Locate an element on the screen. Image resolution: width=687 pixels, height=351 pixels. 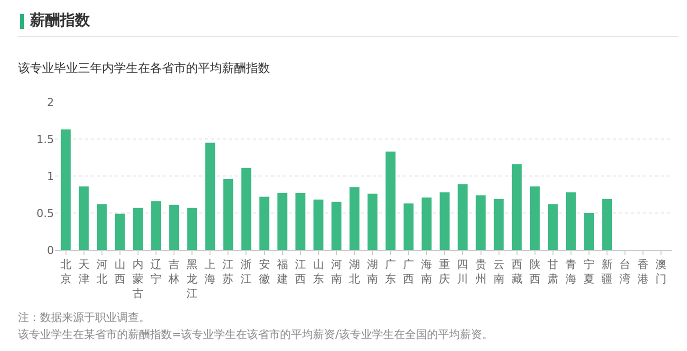
y-tick-label: 0.5 is located at coordinates (45, 213).